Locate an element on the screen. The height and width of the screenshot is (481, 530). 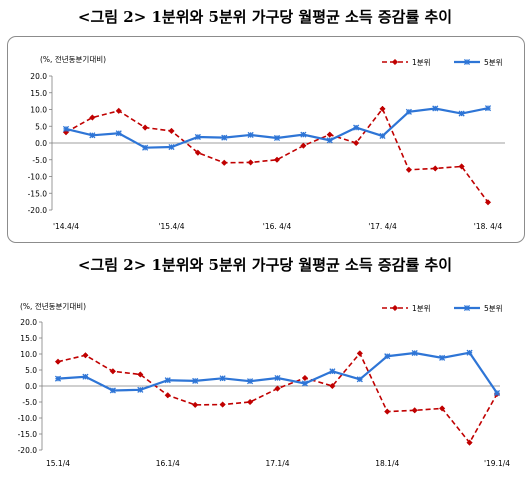
chart-1-y-tick-label: 0.0 is located at coordinates (41, 143).